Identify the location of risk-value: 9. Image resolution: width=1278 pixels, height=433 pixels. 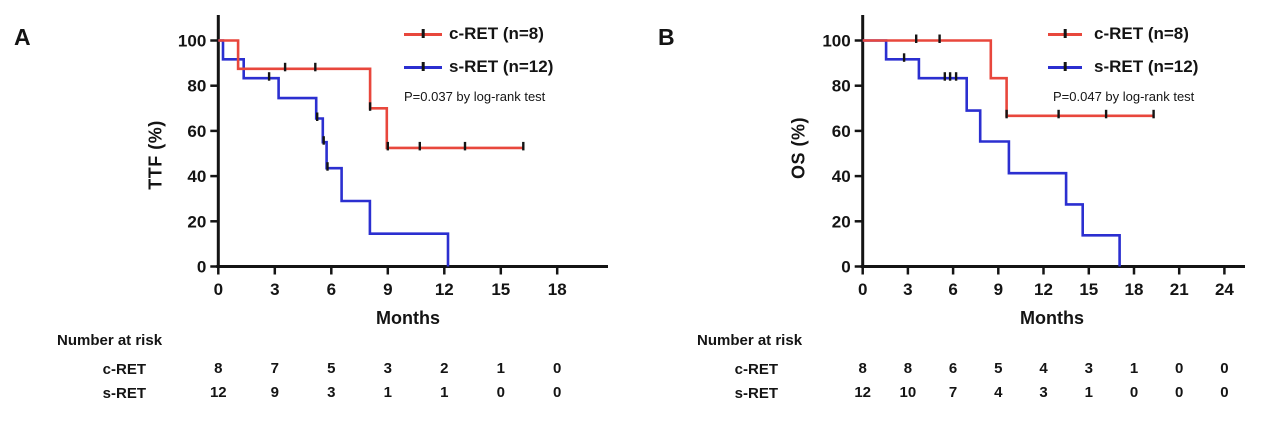
(275, 392).